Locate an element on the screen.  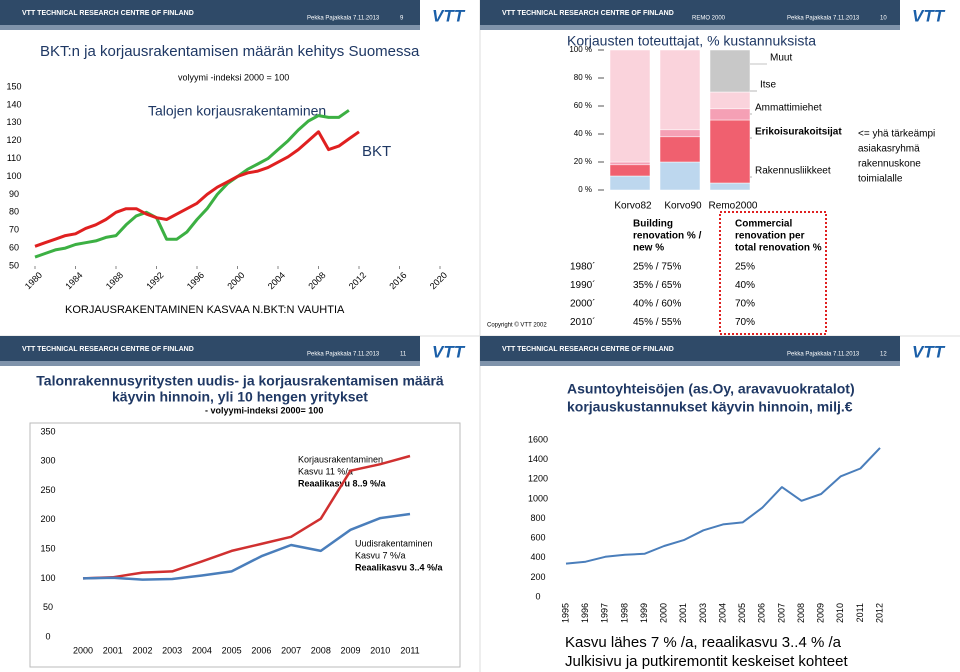
y-tick-label: 90 is located at coordinates (14, 194).